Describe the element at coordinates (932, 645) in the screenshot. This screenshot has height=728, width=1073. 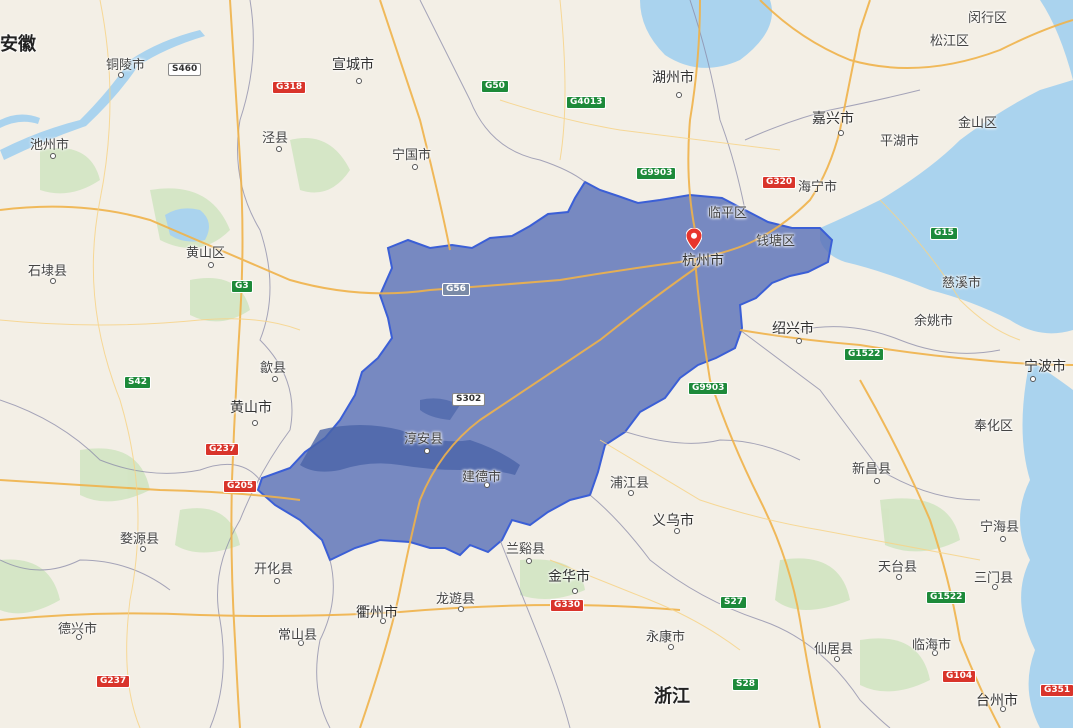
I see `place-label-linhai: 临海市` at that location.